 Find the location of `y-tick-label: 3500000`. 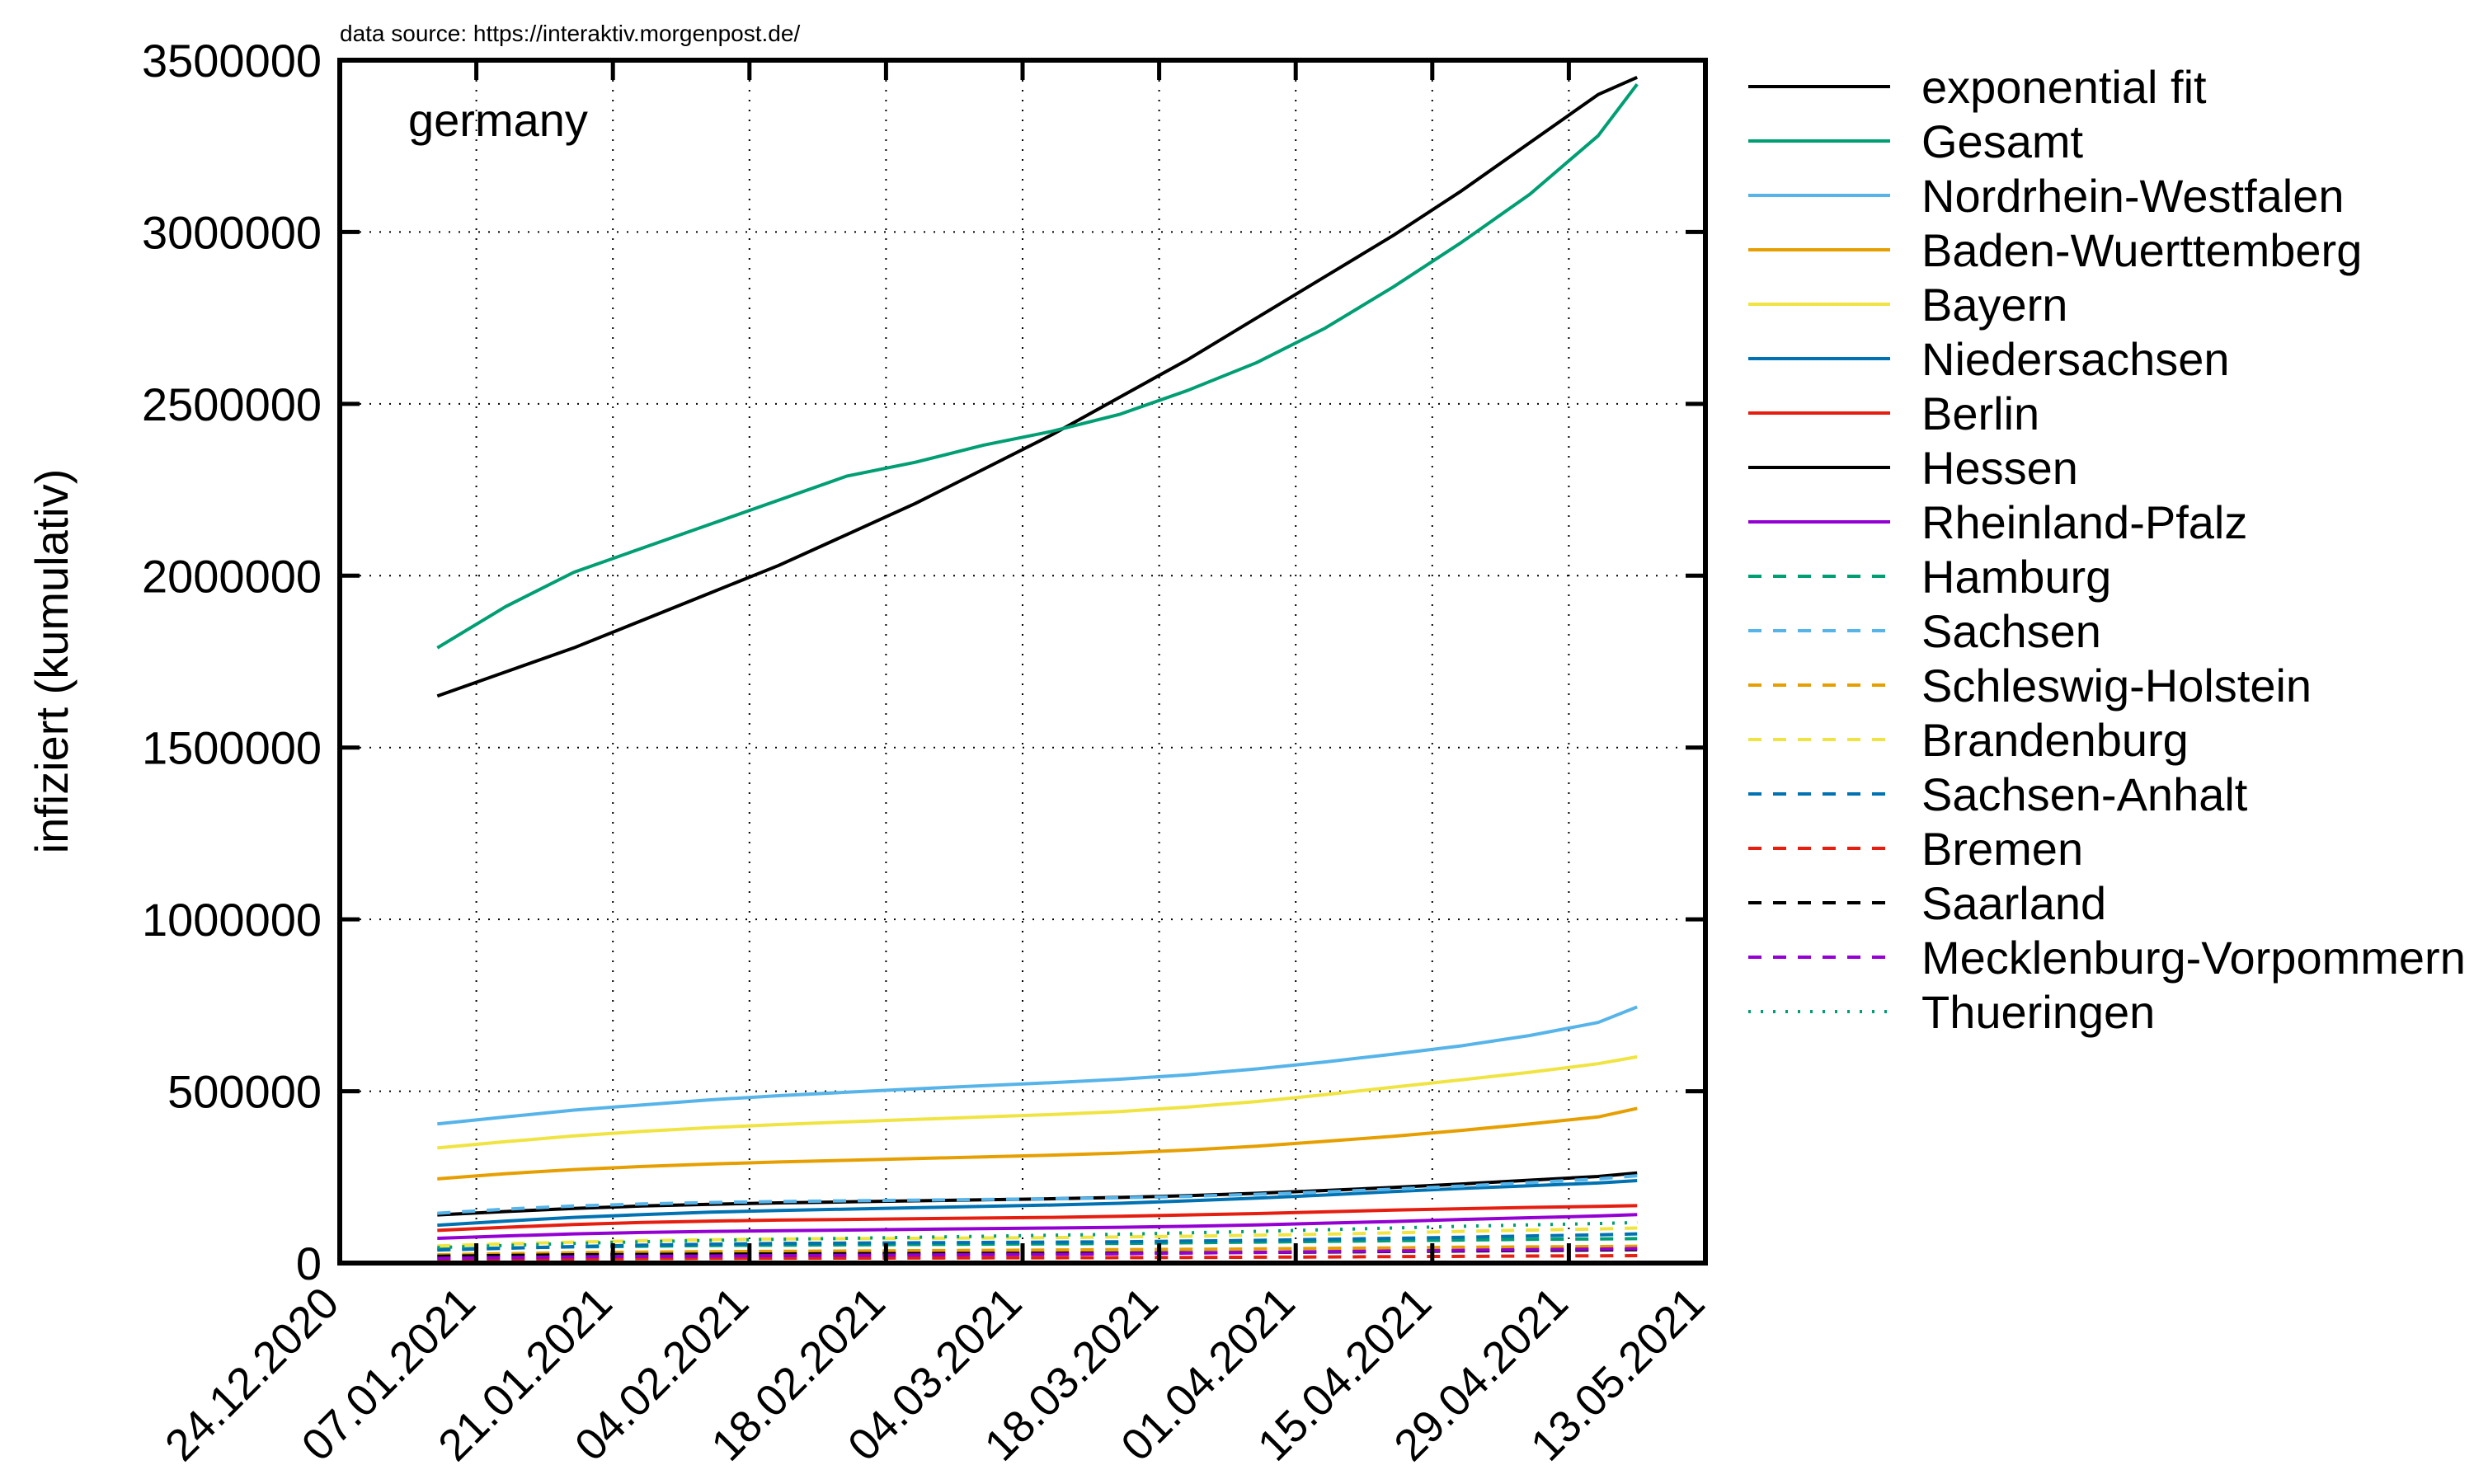

y-tick-label: 3500000 is located at coordinates (232, 61).